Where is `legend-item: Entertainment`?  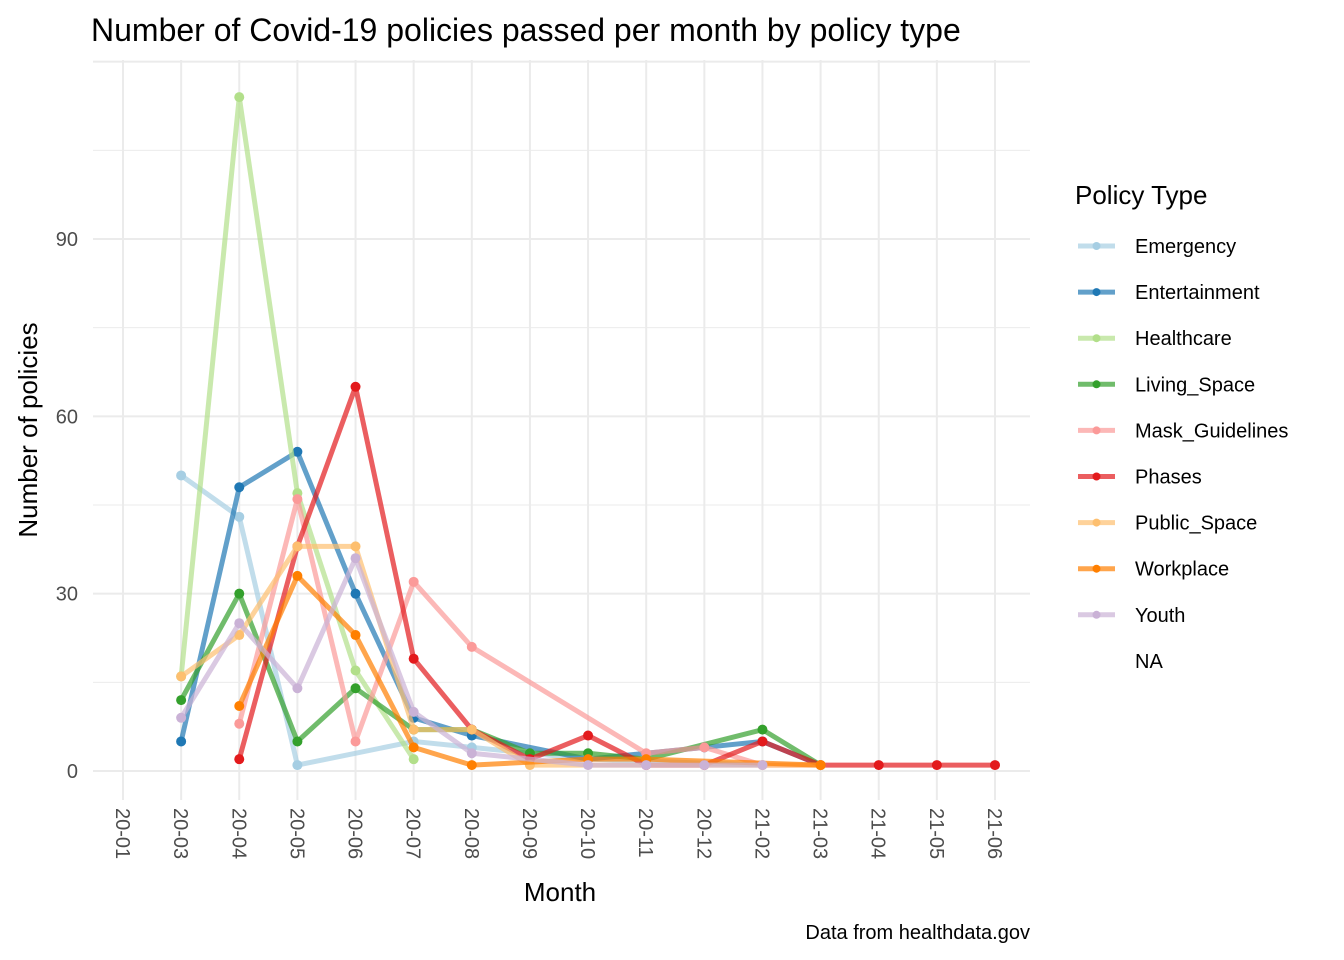
legend-item: Entertainment is located at coordinates (1169, 293).